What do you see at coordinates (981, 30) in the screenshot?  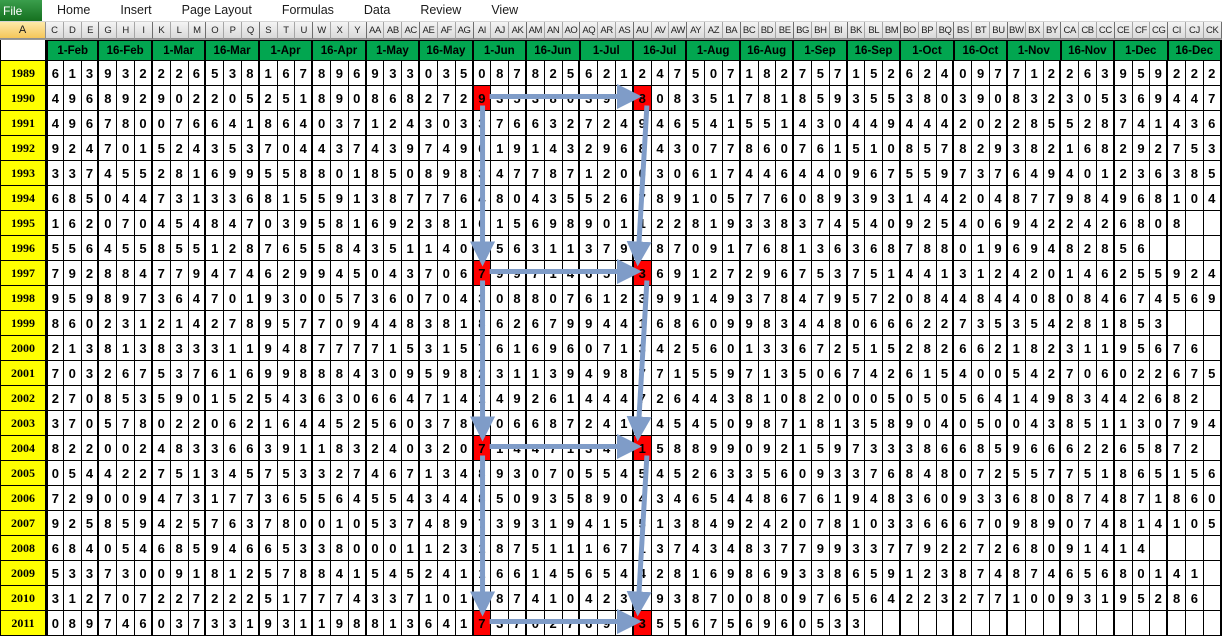 I see `column-header-BT: BT` at bounding box center [981, 30].